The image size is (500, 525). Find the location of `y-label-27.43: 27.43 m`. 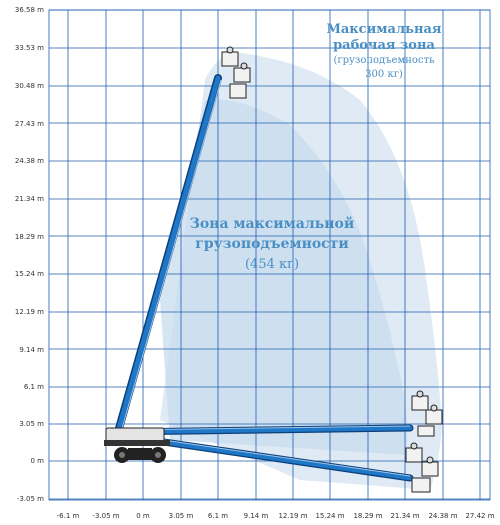

y-label-27.43: 27.43 m is located at coordinates (29, 124).